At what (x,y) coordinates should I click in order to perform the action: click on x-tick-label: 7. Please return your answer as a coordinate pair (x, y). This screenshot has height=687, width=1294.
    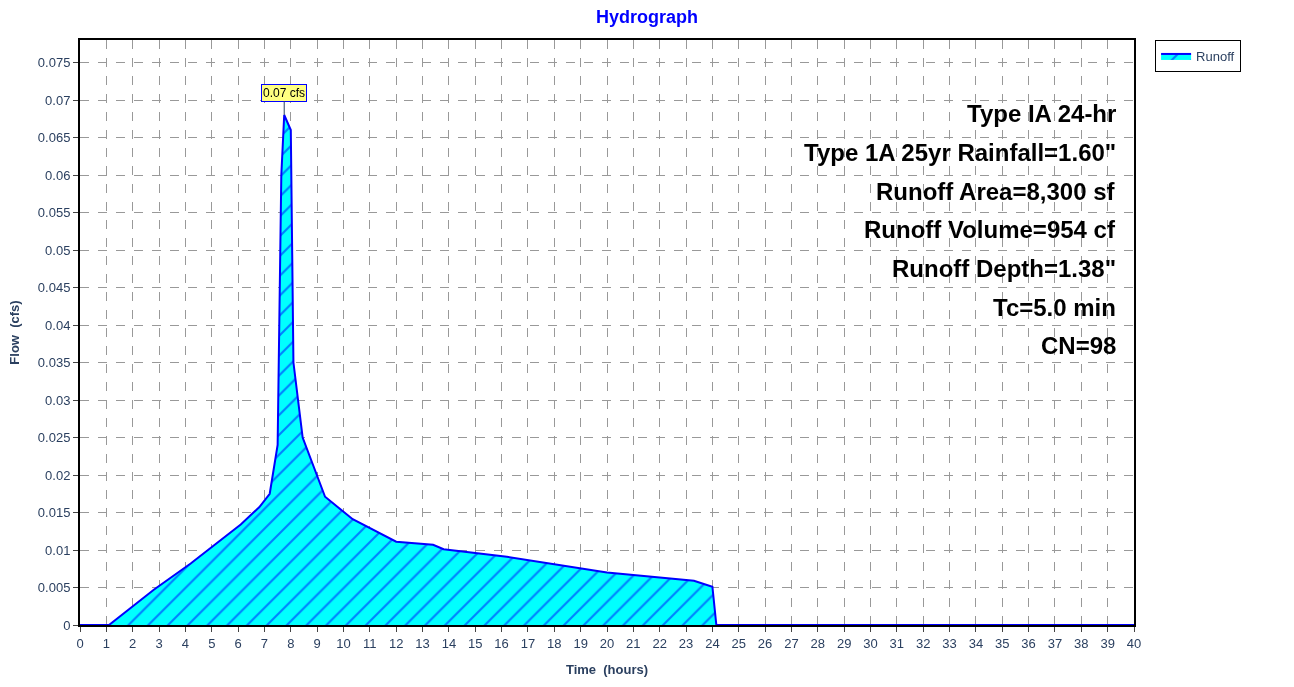
    Looking at the image, I should click on (264, 643).